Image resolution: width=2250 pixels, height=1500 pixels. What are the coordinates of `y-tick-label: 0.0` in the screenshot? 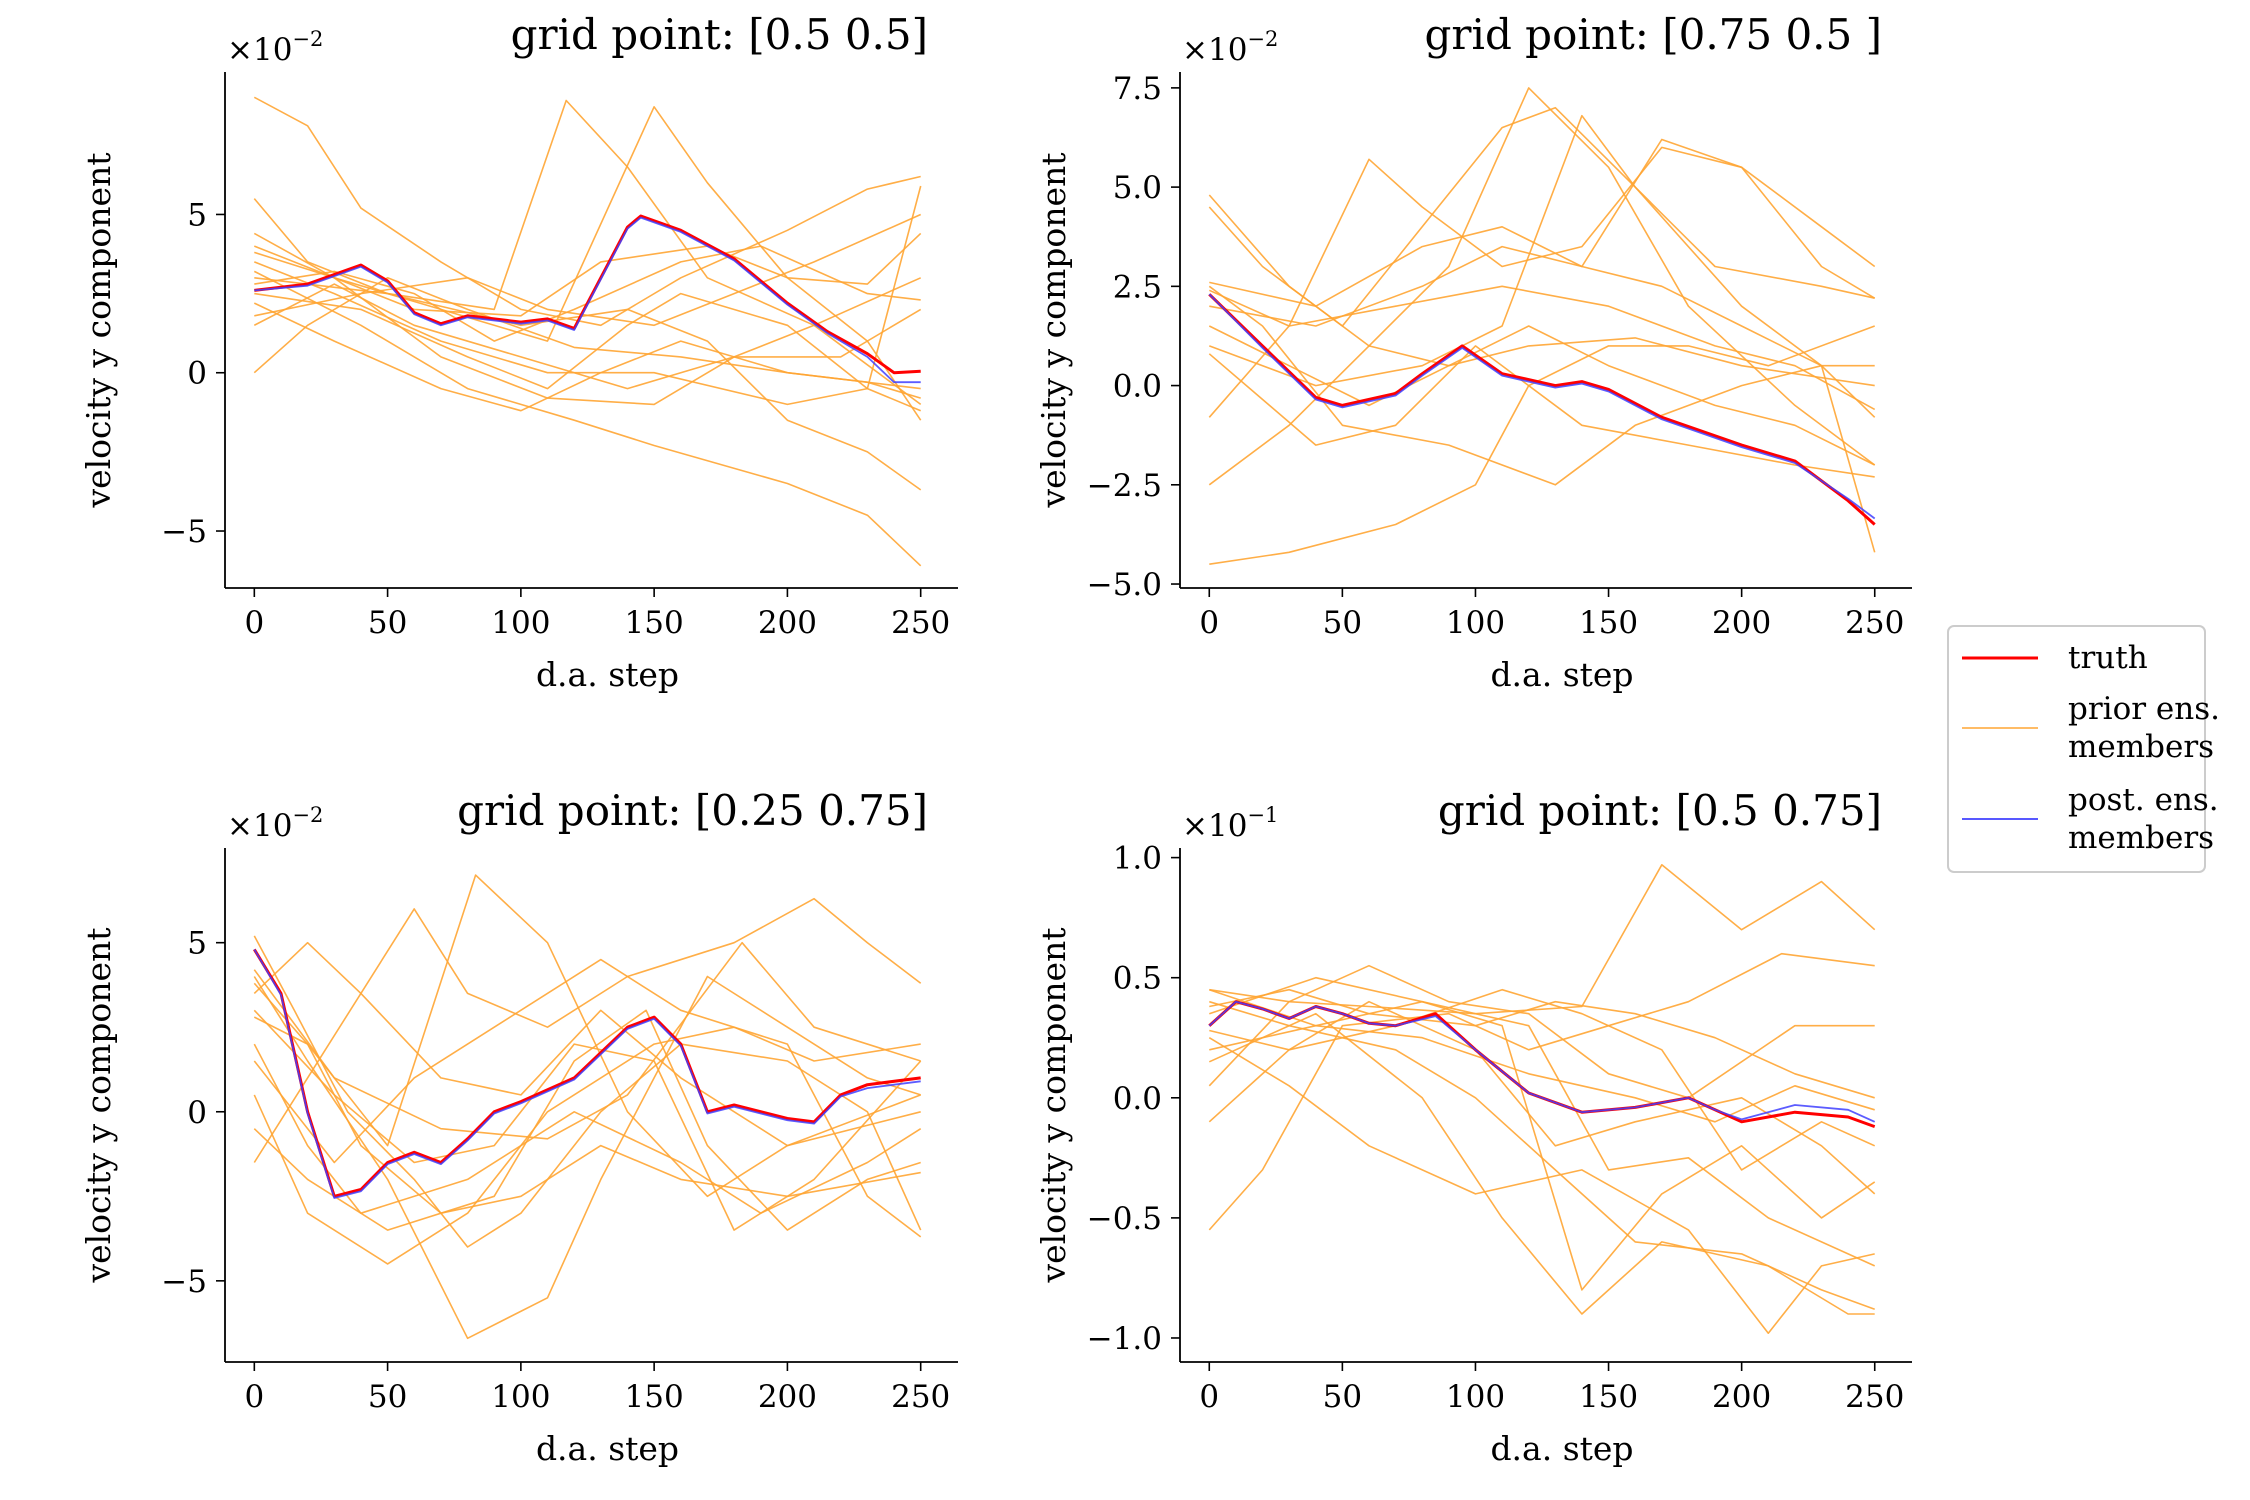 It's located at (1137, 387).